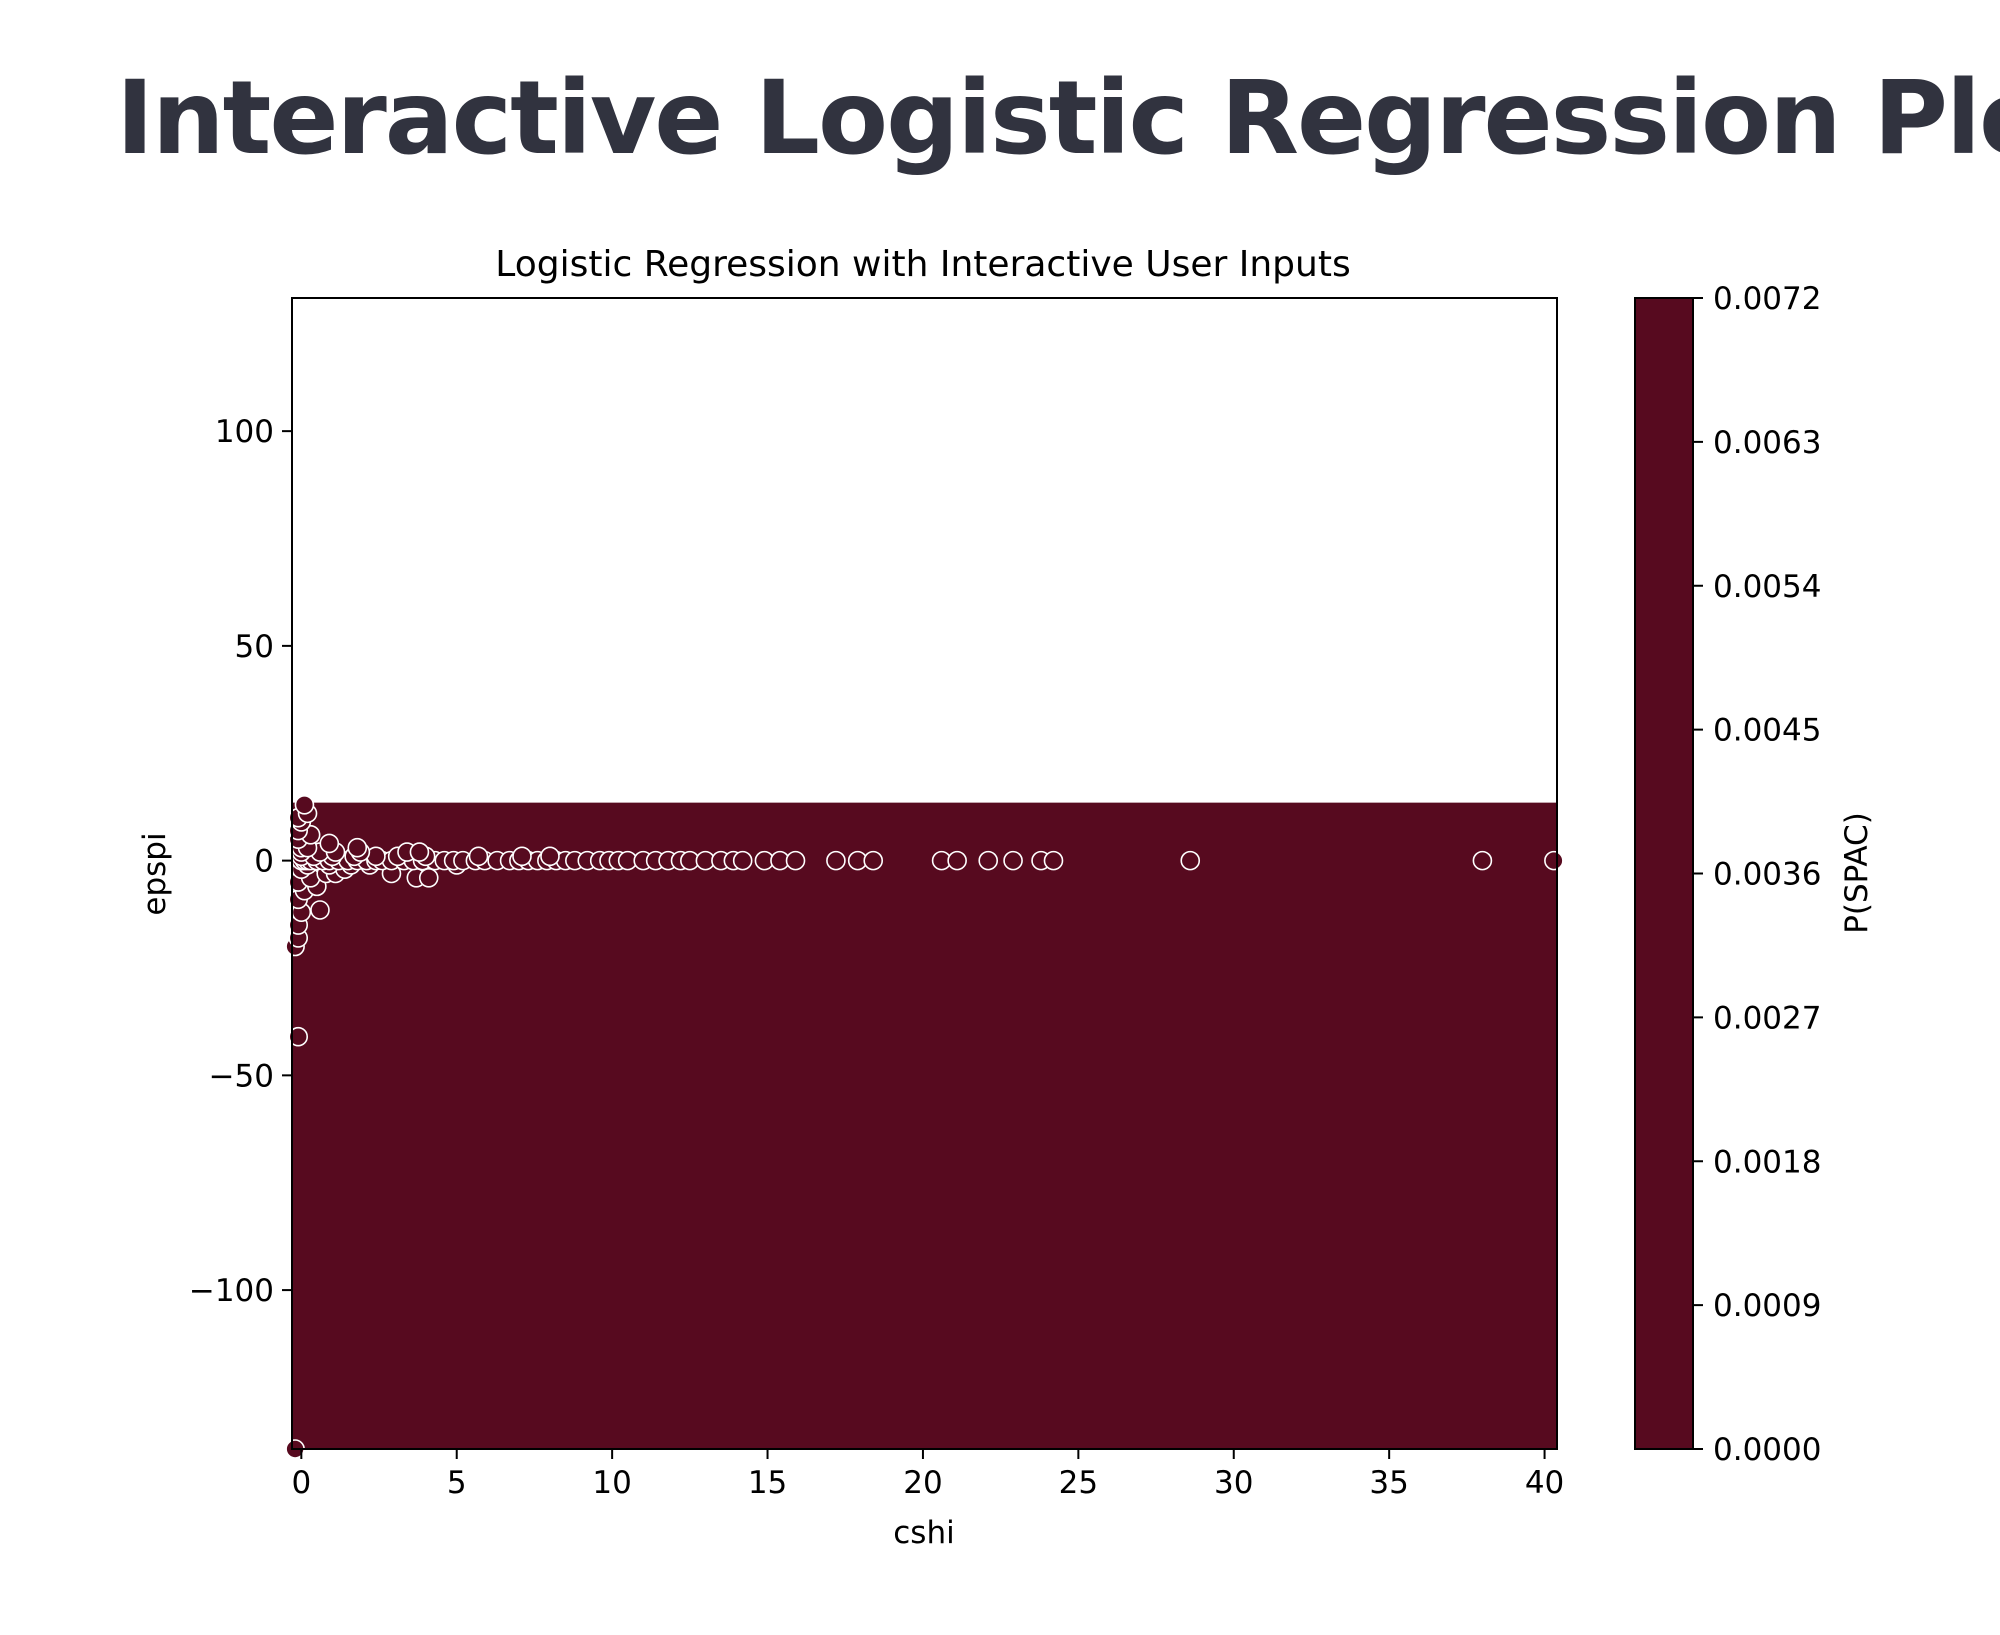 The width and height of the screenshot is (2000, 1635). Describe the element at coordinates (240, 861) in the screenshot. I see `y-axis: −100 −50 0 50 100` at that location.